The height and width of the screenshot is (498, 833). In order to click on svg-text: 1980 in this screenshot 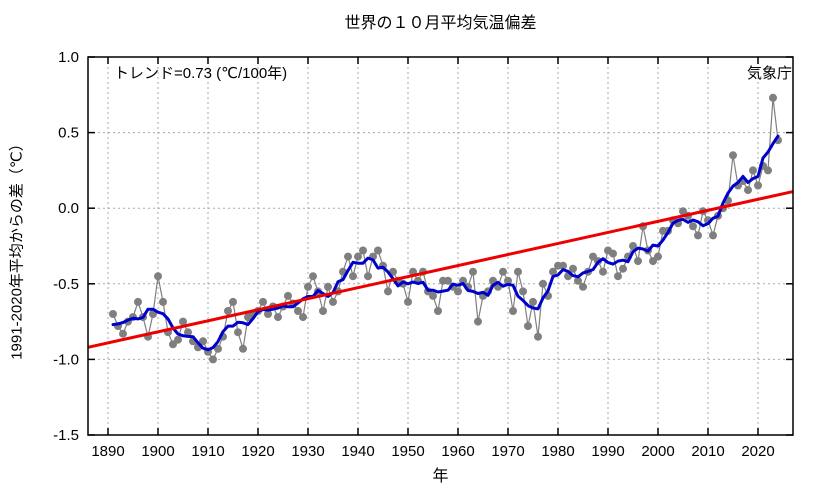, I will do `click(557, 451)`.